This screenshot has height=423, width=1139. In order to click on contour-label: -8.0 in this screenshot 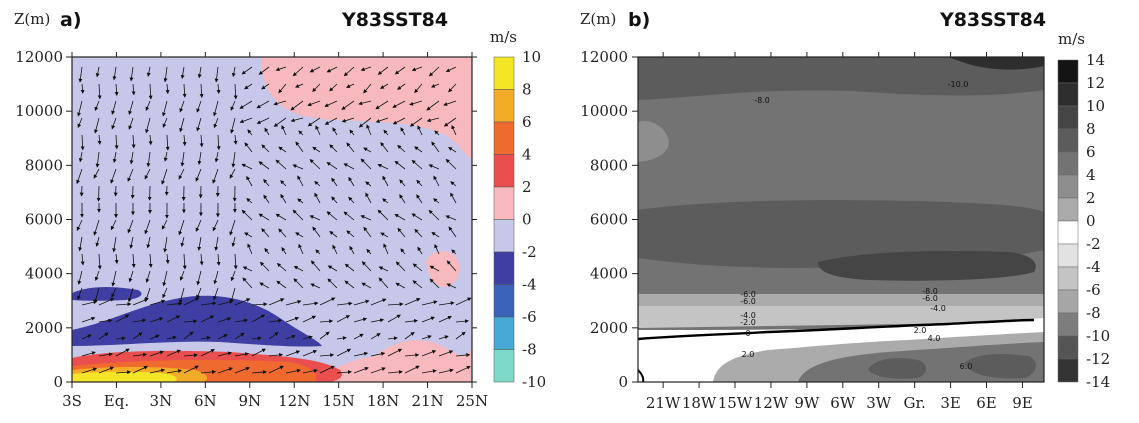, I will do `click(762, 100)`.